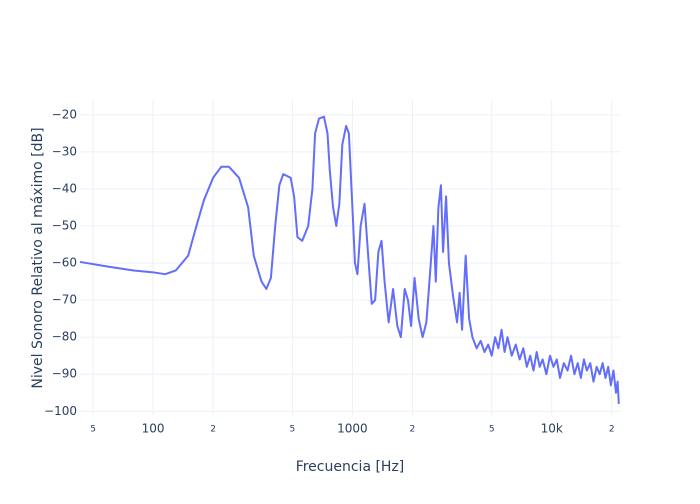  Describe the element at coordinates (60, 411) in the screenshot. I see `y-tick-label: −100` at that location.